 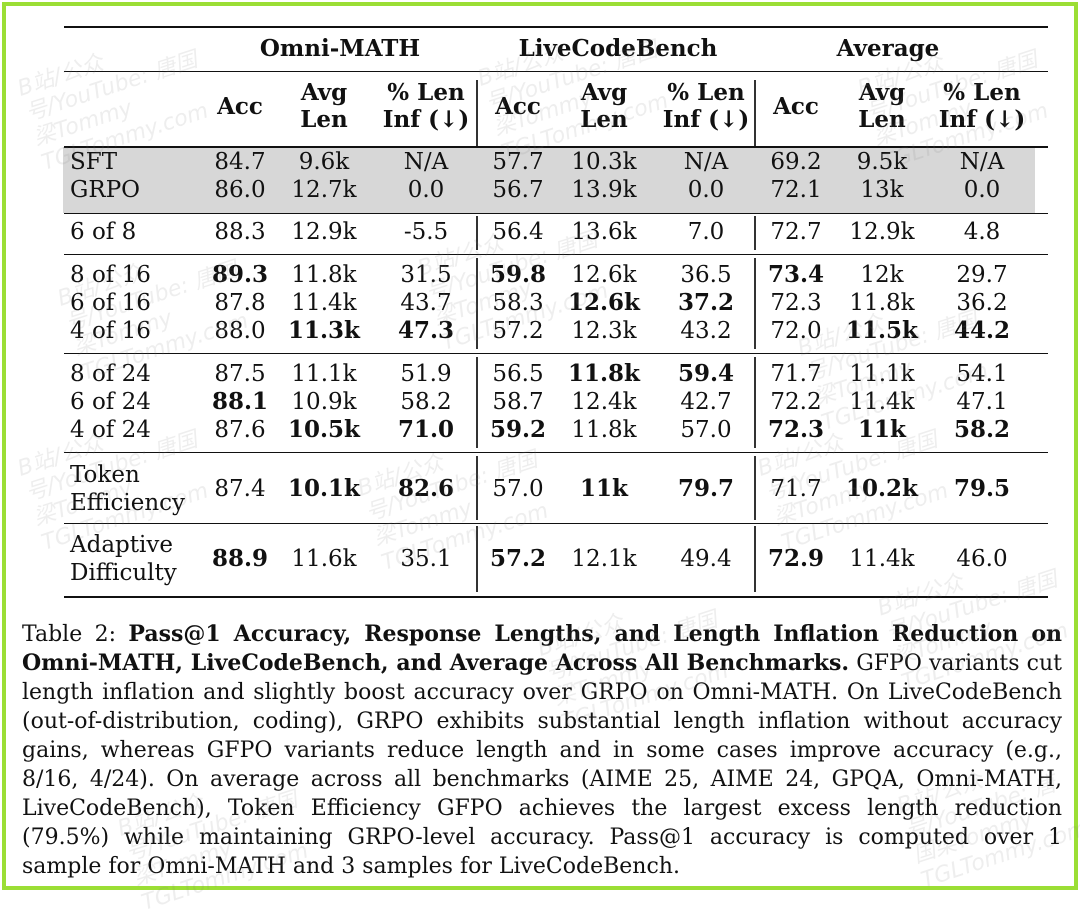 What do you see at coordinates (518, 274) in the screenshot?
I see `table-cell: 59.8` at bounding box center [518, 274].